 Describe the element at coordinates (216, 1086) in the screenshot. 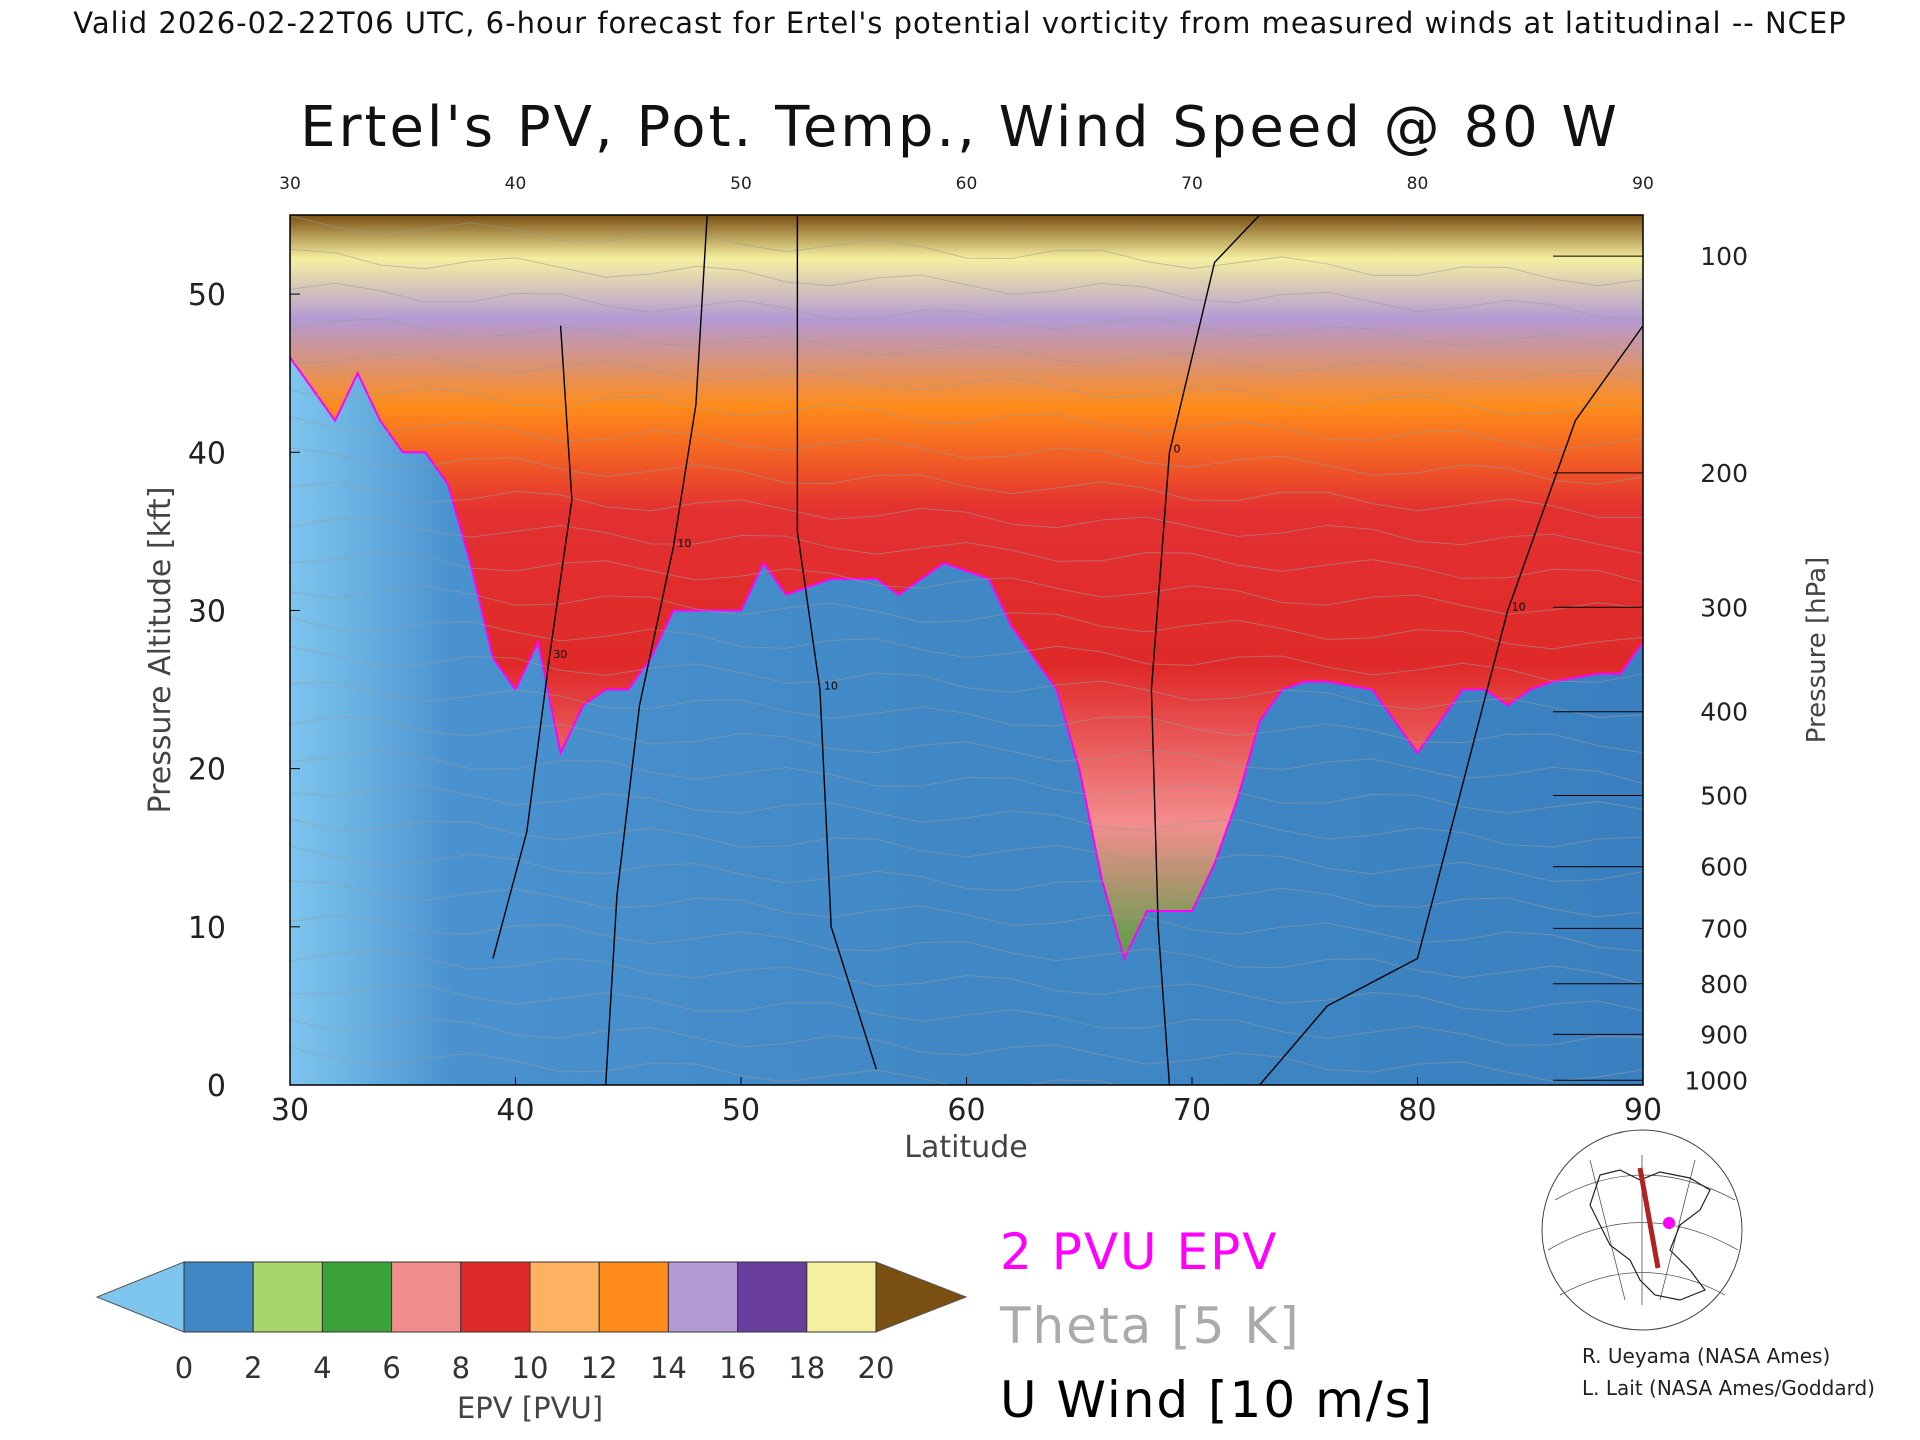

I see `y-tick-label: 0` at that location.